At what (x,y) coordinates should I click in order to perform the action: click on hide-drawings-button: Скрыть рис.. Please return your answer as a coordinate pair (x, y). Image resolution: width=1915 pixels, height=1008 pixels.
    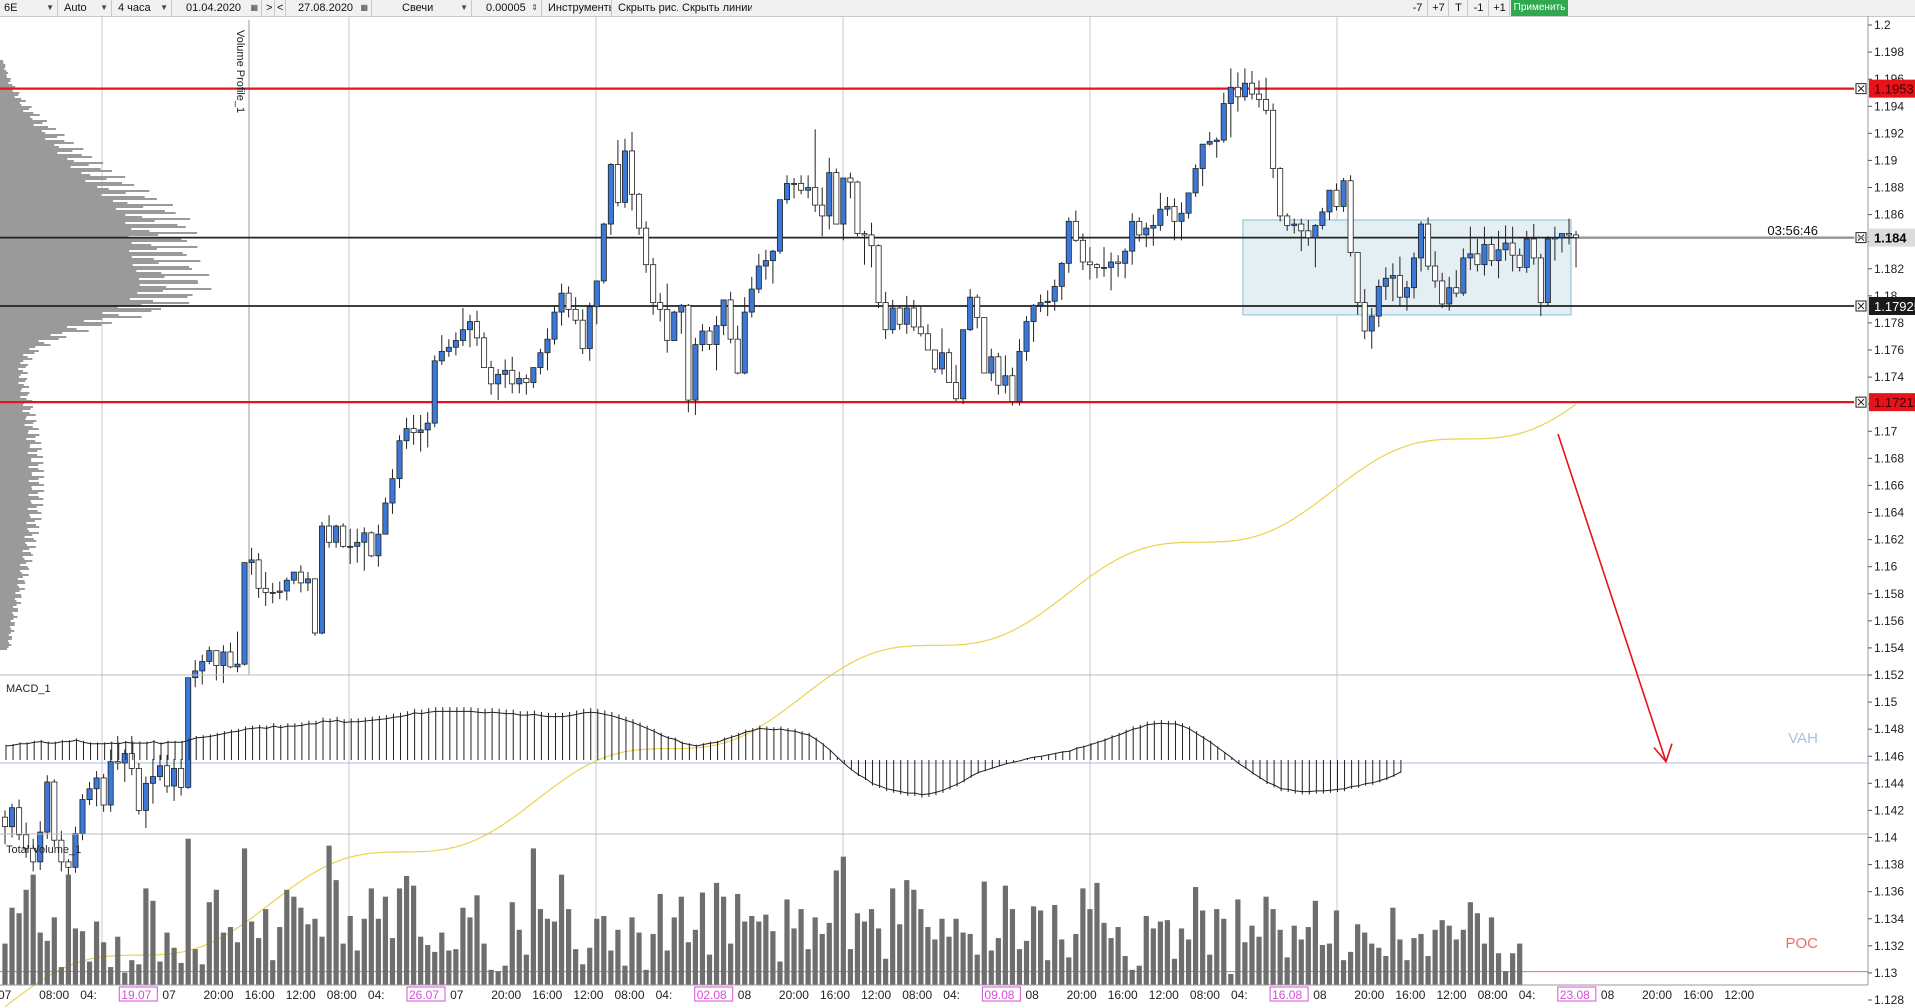
    Looking at the image, I should click on (648, 8).